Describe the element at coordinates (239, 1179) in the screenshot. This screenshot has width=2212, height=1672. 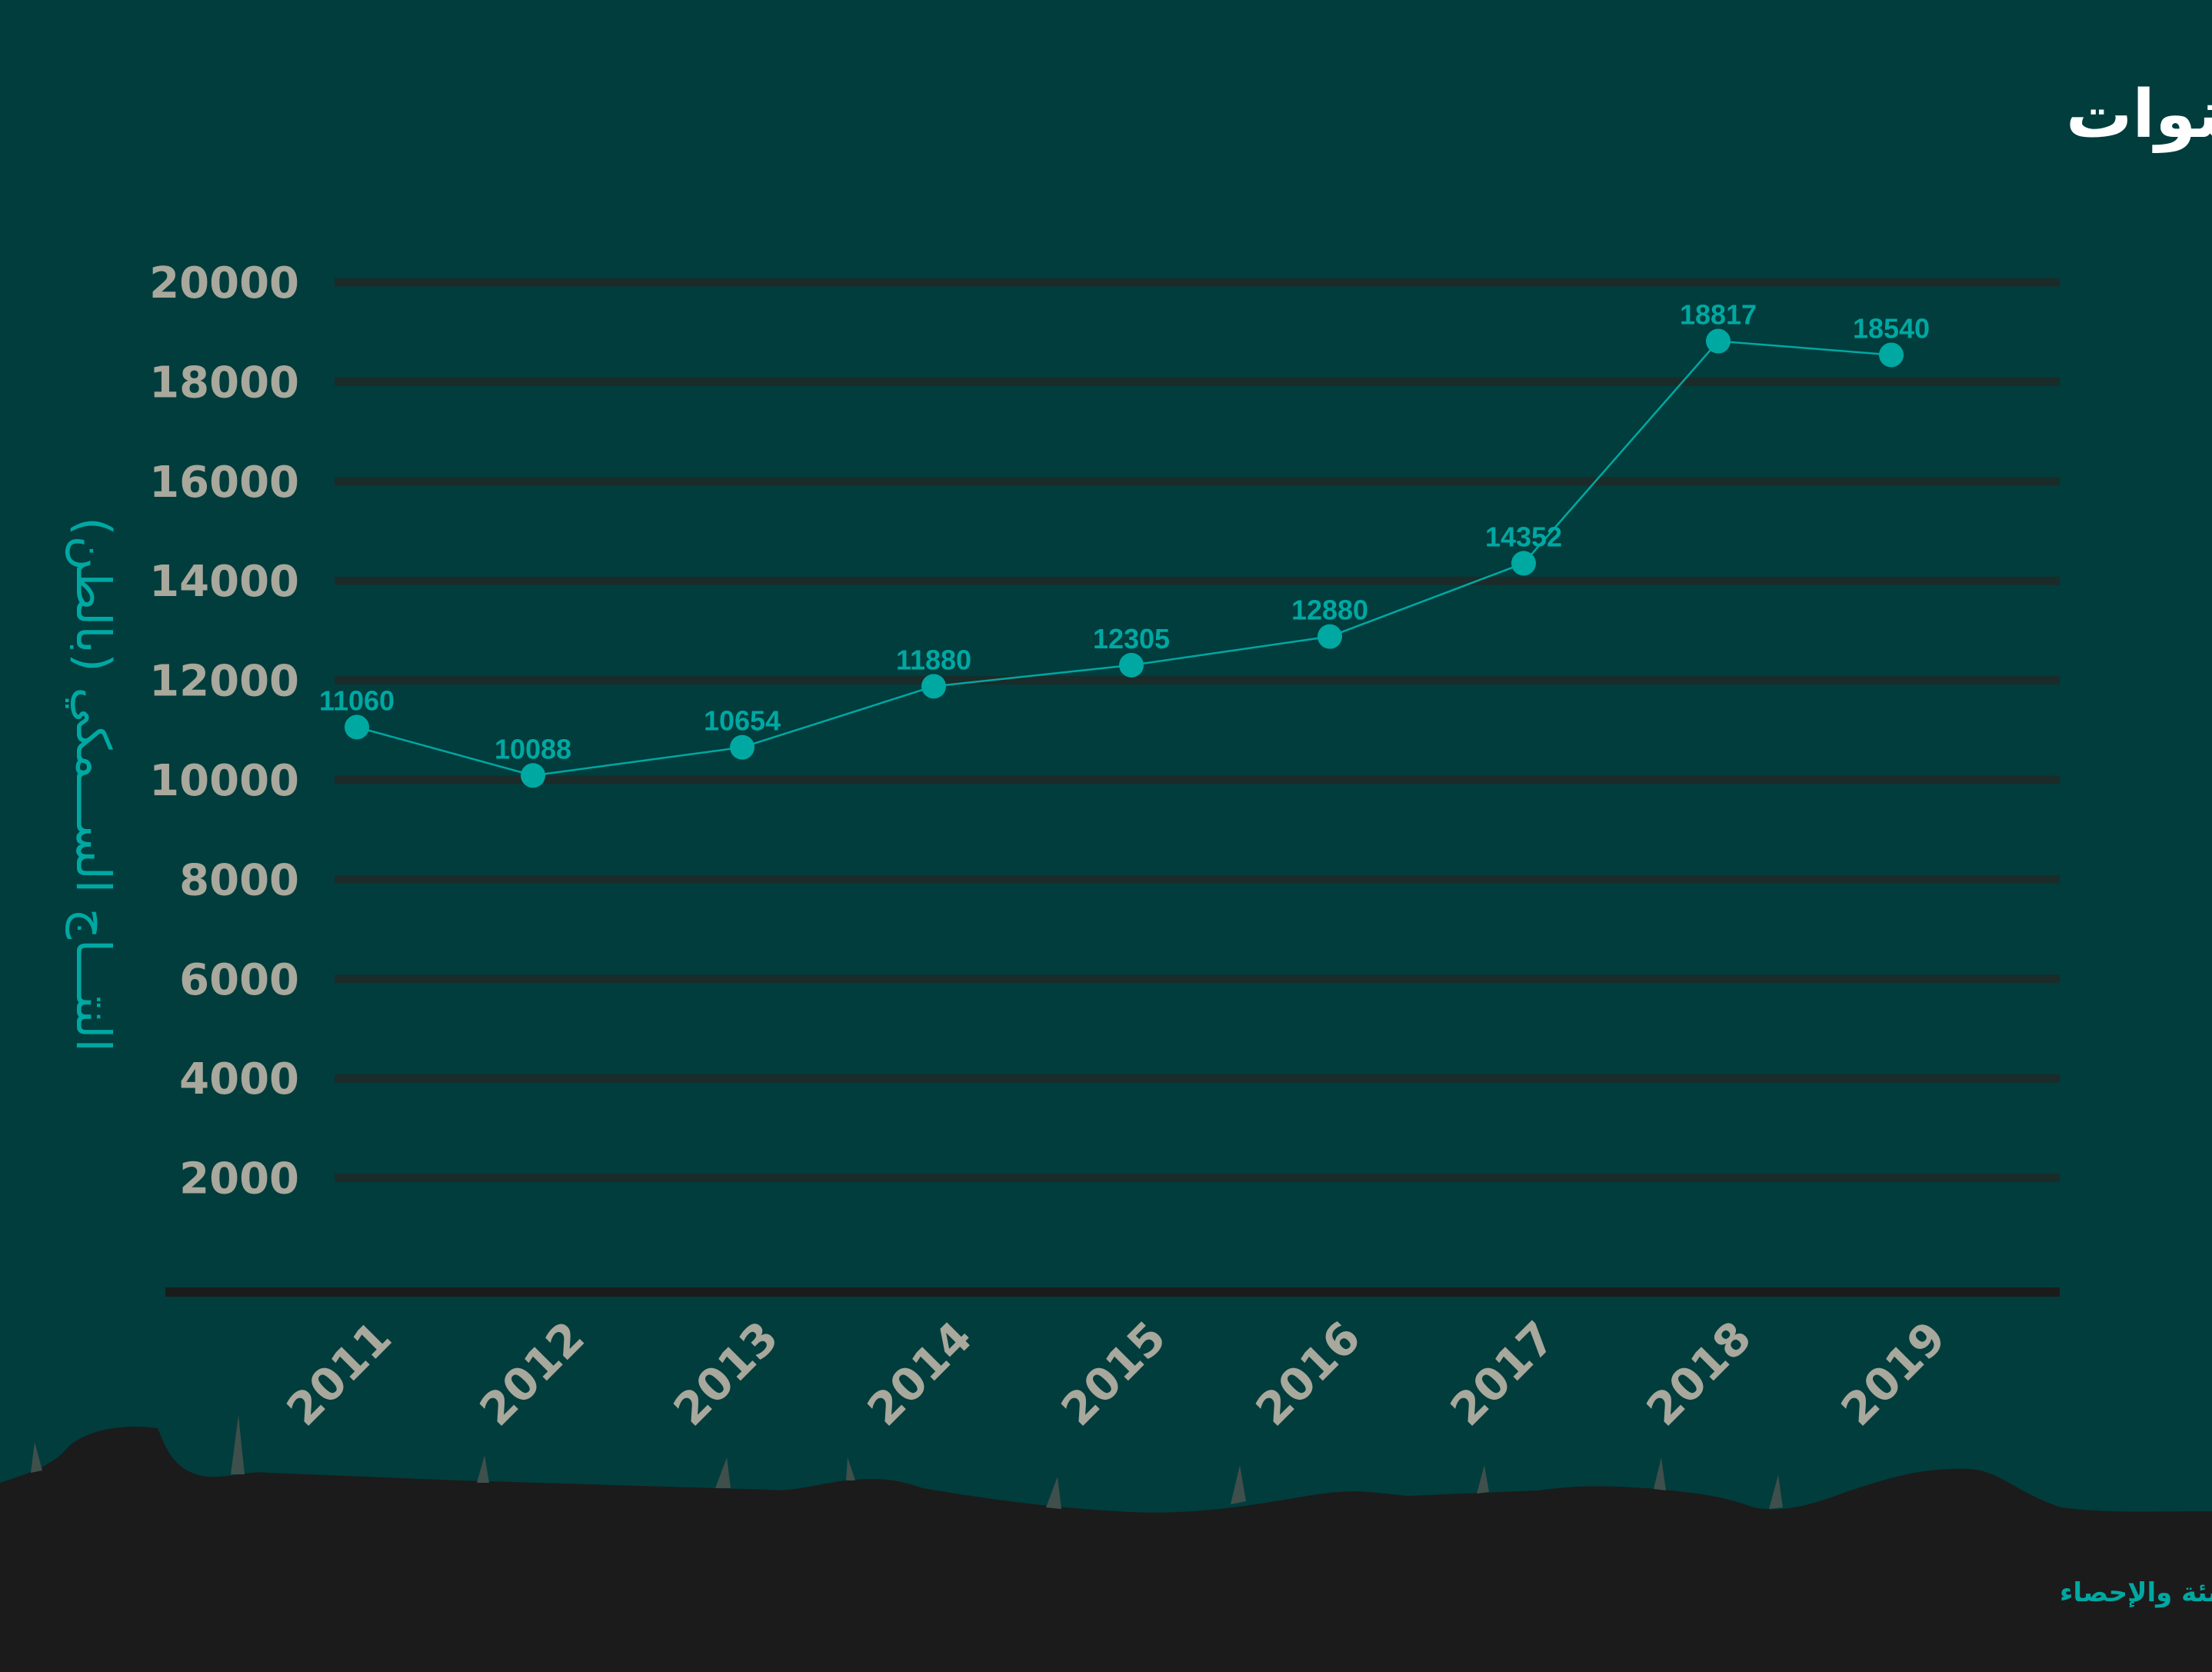
I see `y-tick-label: 2000` at that location.